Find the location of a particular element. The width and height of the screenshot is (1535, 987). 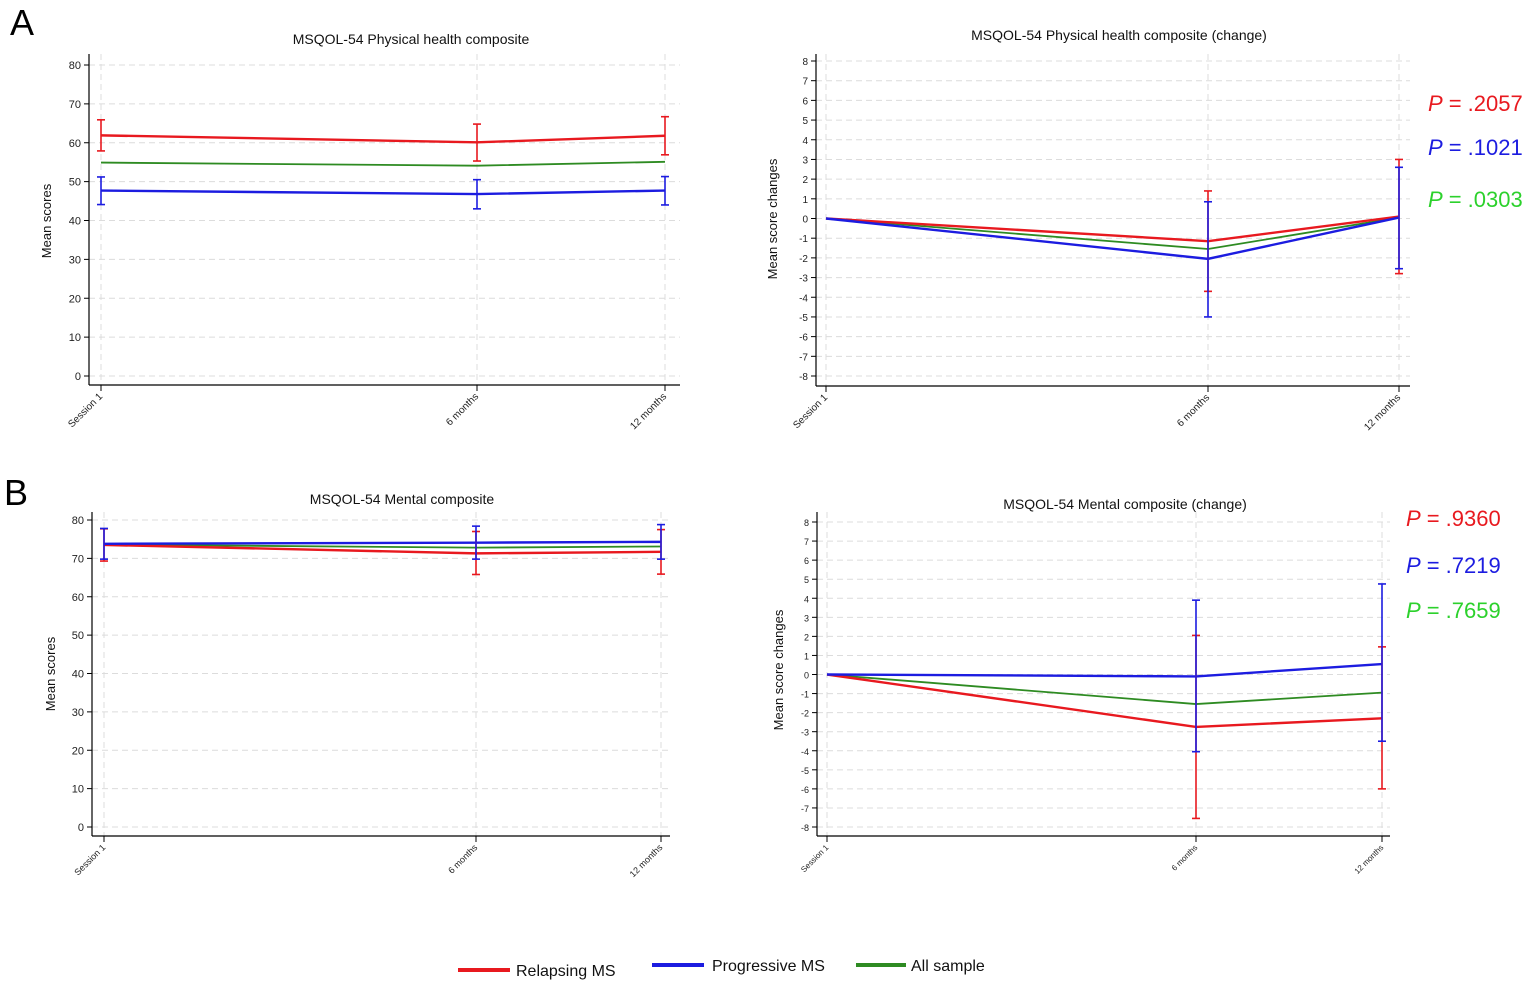

p-number: = .7219 is located at coordinates (1464, 565).